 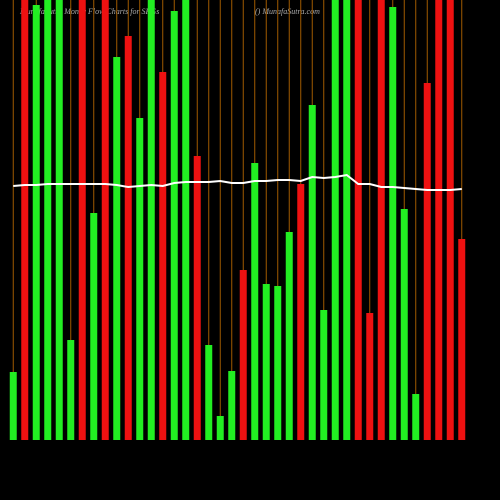 What do you see at coordinates (287, 11) in the screenshot?
I see `chart-subtitle: () MunafaSutra.com` at bounding box center [287, 11].